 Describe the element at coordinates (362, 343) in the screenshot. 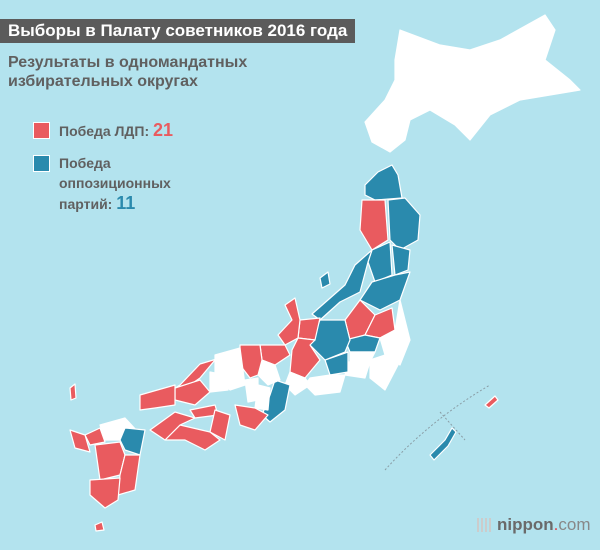

I see `prefecture-saitama` at that location.